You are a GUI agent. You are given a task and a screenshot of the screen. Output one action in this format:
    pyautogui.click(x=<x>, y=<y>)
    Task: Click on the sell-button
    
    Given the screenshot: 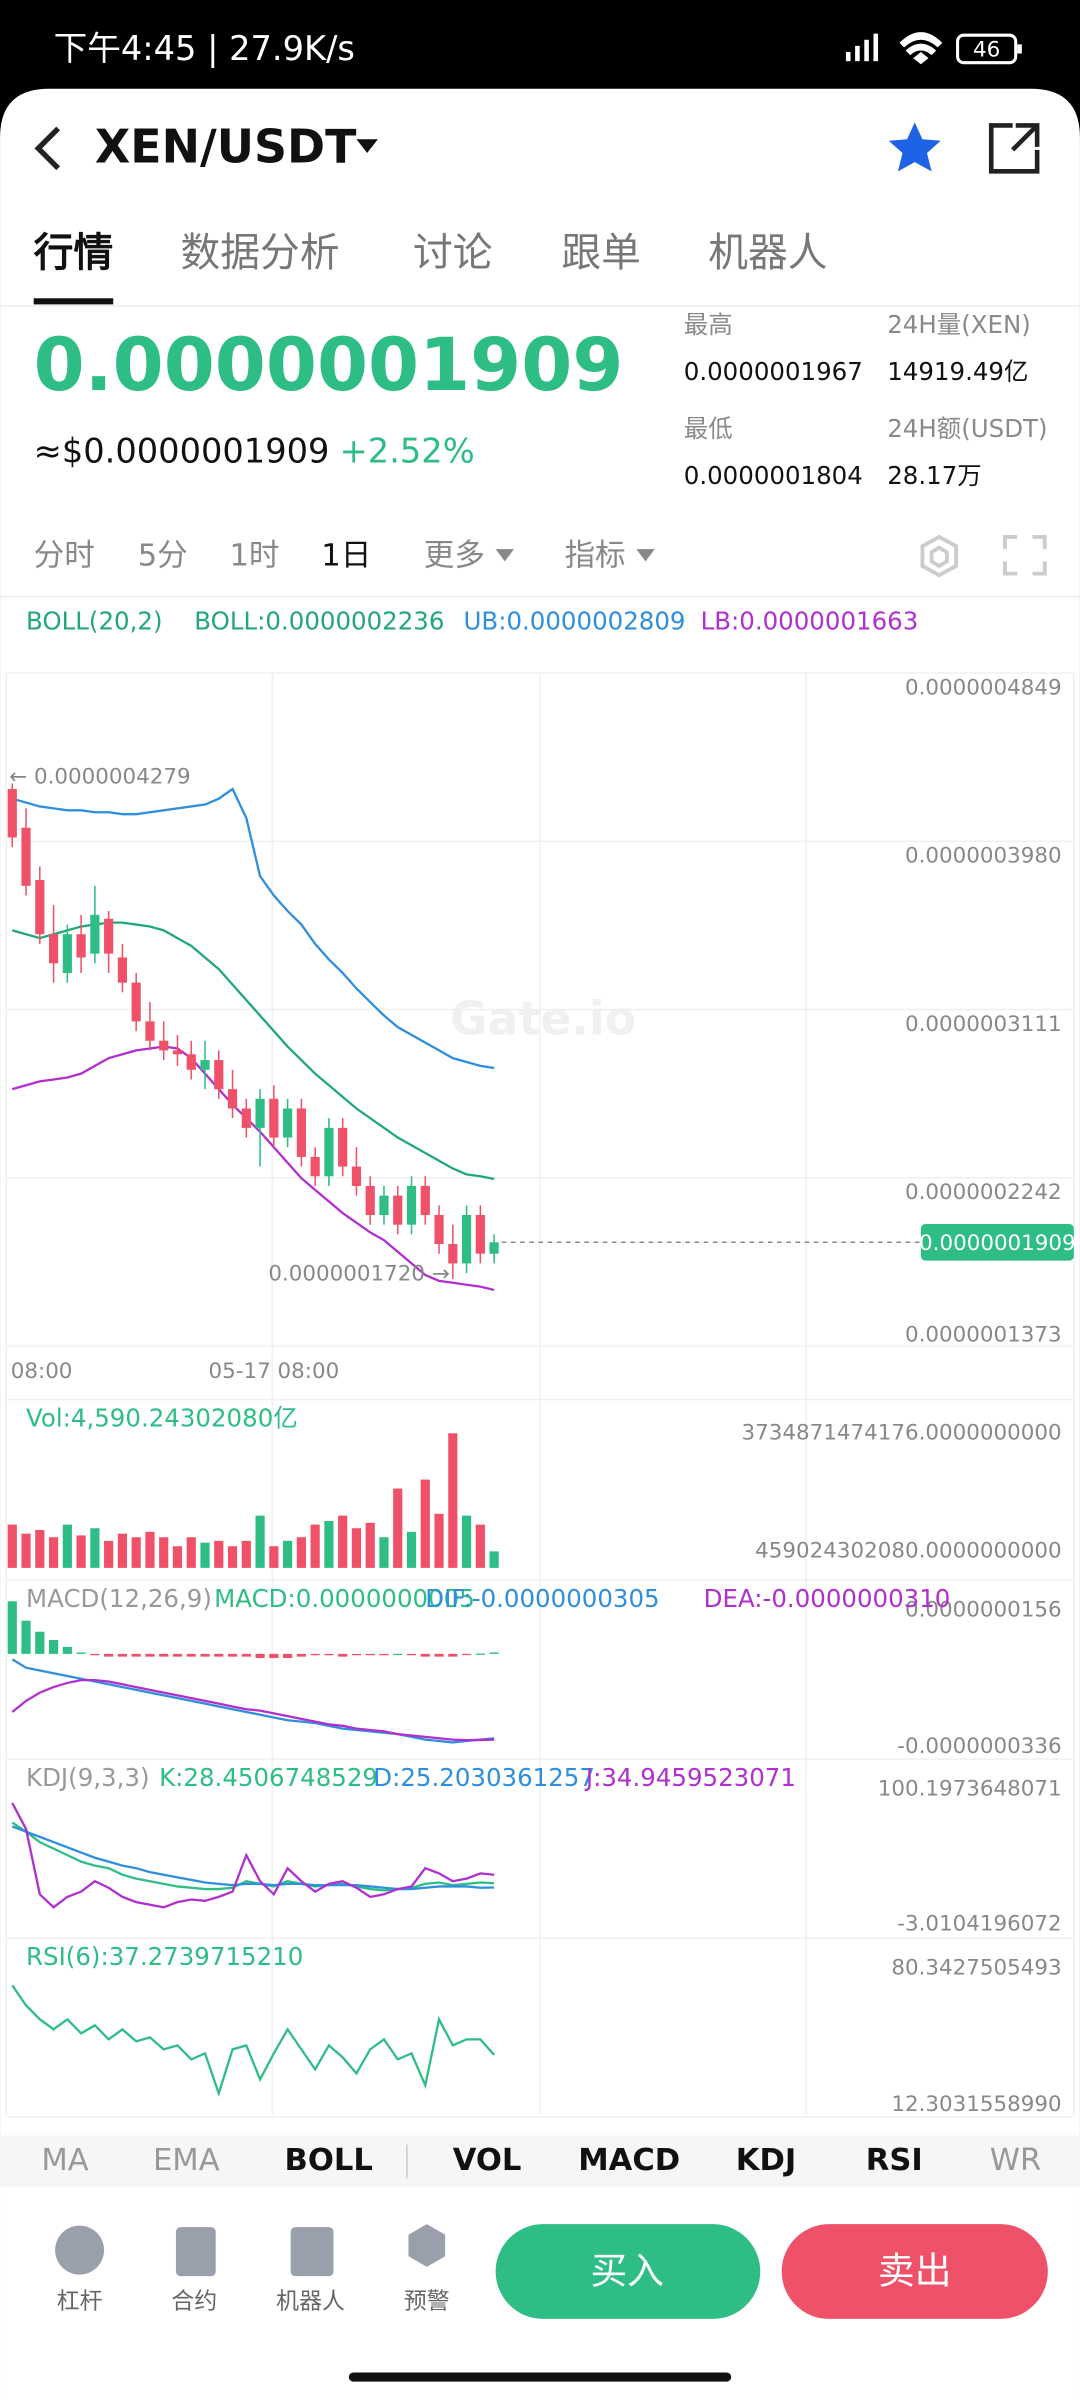 What is the action you would take?
    pyautogui.click(x=914, y=2271)
    